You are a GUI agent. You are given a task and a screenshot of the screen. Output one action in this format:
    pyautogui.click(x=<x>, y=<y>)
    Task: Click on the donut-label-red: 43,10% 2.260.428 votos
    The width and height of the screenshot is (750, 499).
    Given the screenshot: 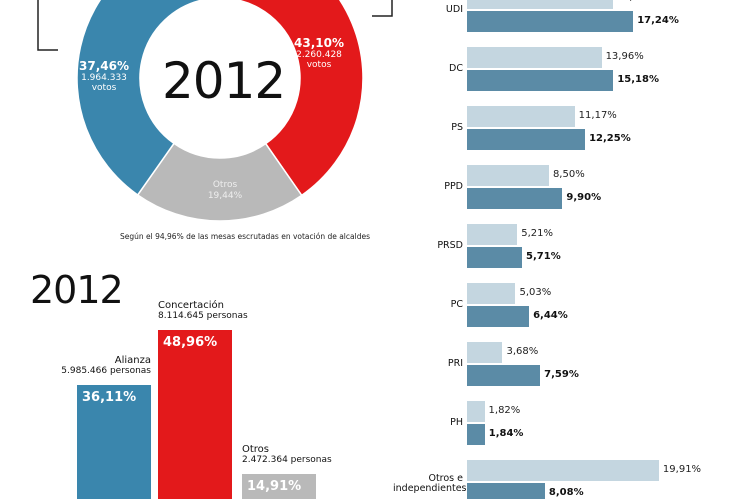 What is the action you would take?
    pyautogui.click(x=319, y=53)
    